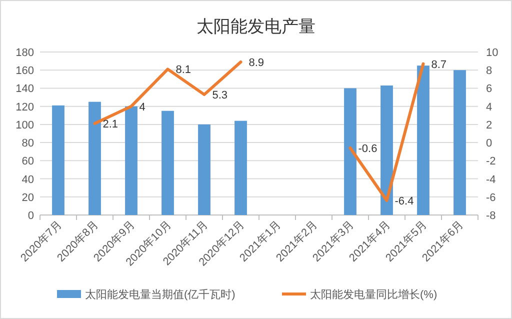  I want to click on y2-tick-label: -4, so click(491, 180).